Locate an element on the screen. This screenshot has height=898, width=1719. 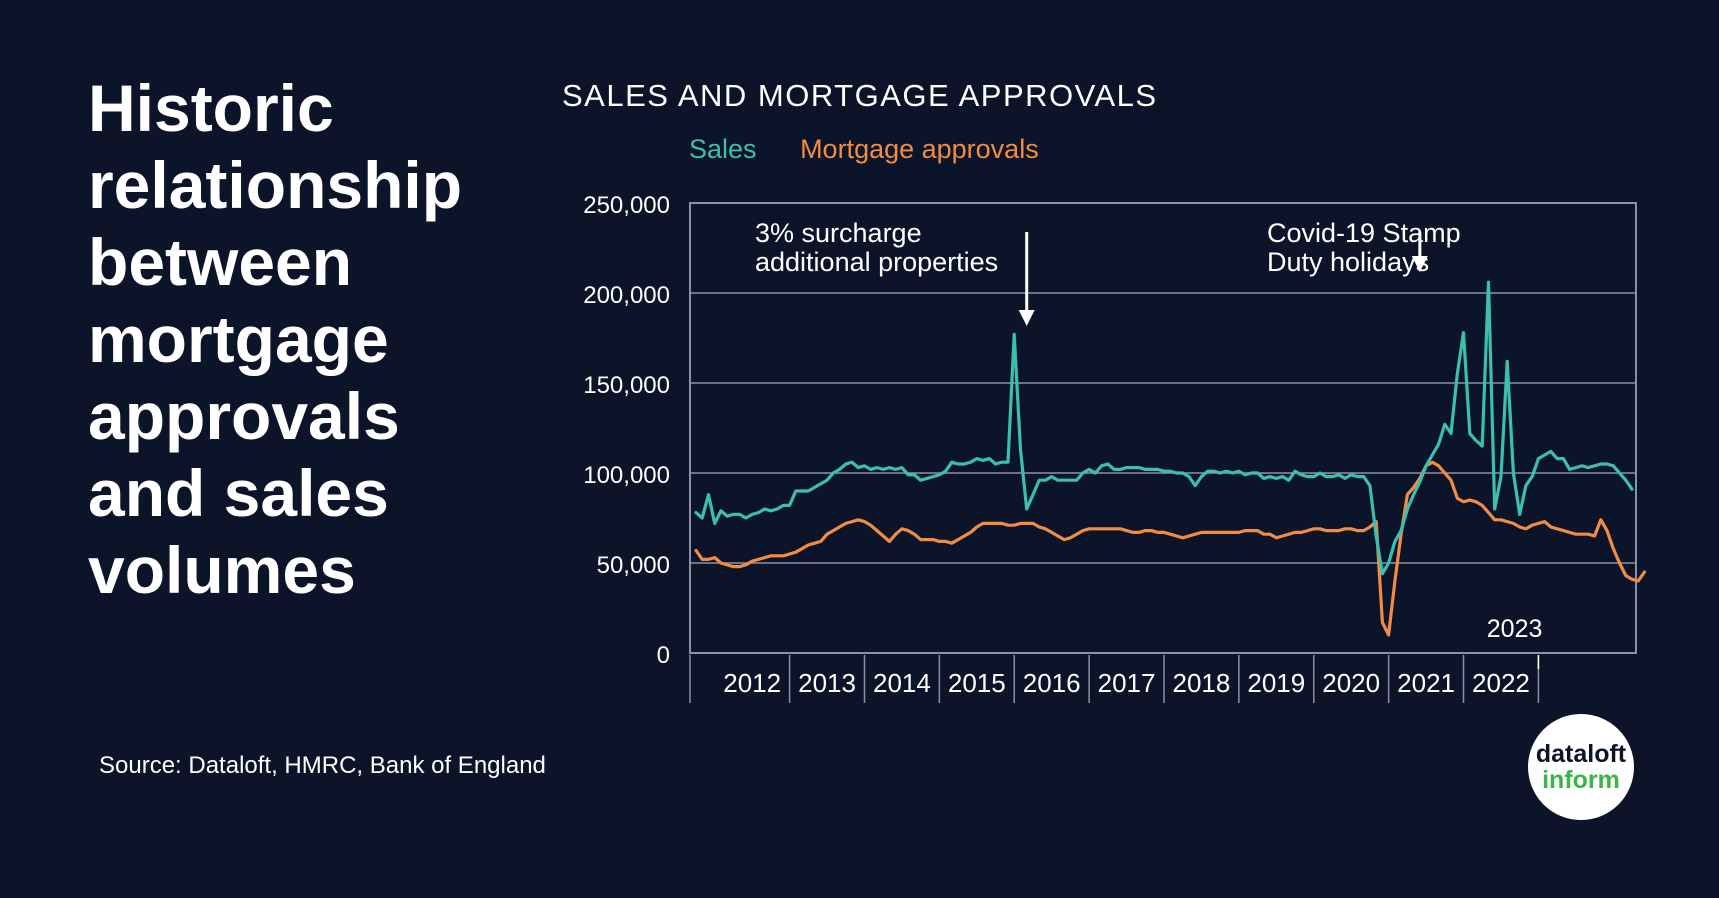
y-tick-label: 150,000 is located at coordinates (626, 385).